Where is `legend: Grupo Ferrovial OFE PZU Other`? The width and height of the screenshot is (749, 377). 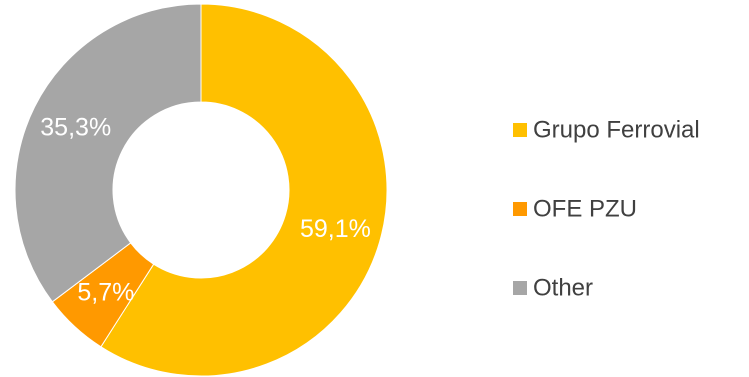
legend: Grupo Ferrovial OFE PZU Other is located at coordinates (606, 209).